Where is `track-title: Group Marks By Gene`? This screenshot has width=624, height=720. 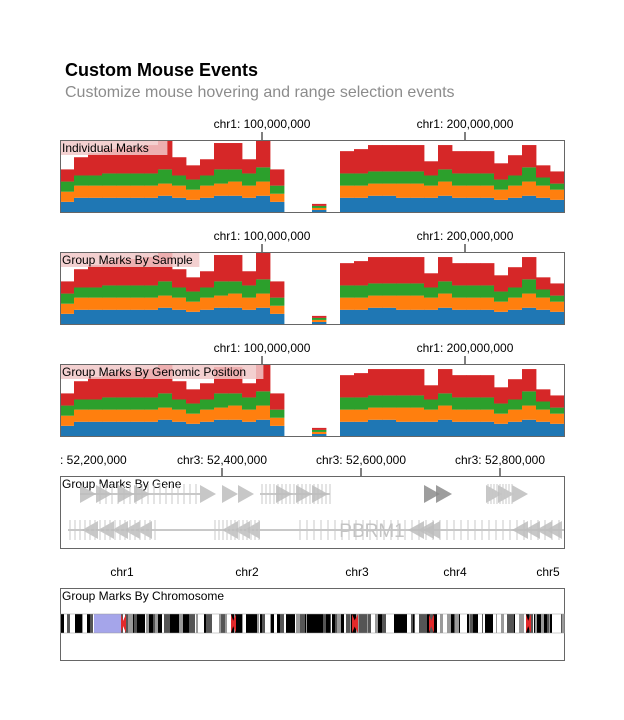 track-title: Group Marks By Gene is located at coordinates (122, 484).